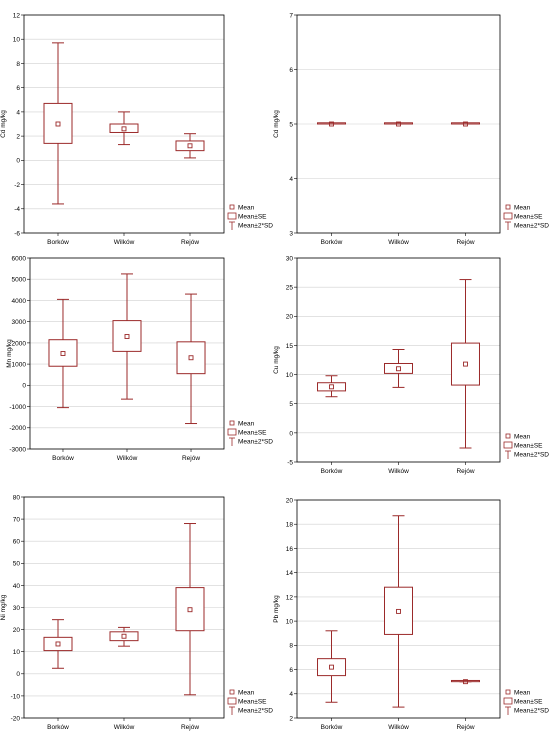  Describe the element at coordinates (17, 564) in the screenshot. I see `y-tick-label: 50` at that location.